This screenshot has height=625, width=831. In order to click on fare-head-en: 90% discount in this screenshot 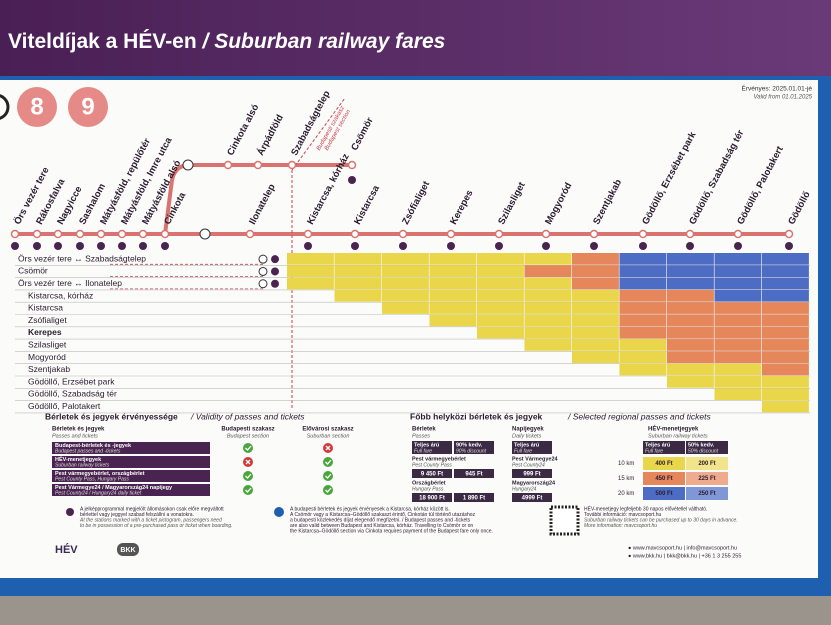, I will do `click(471, 451)`.